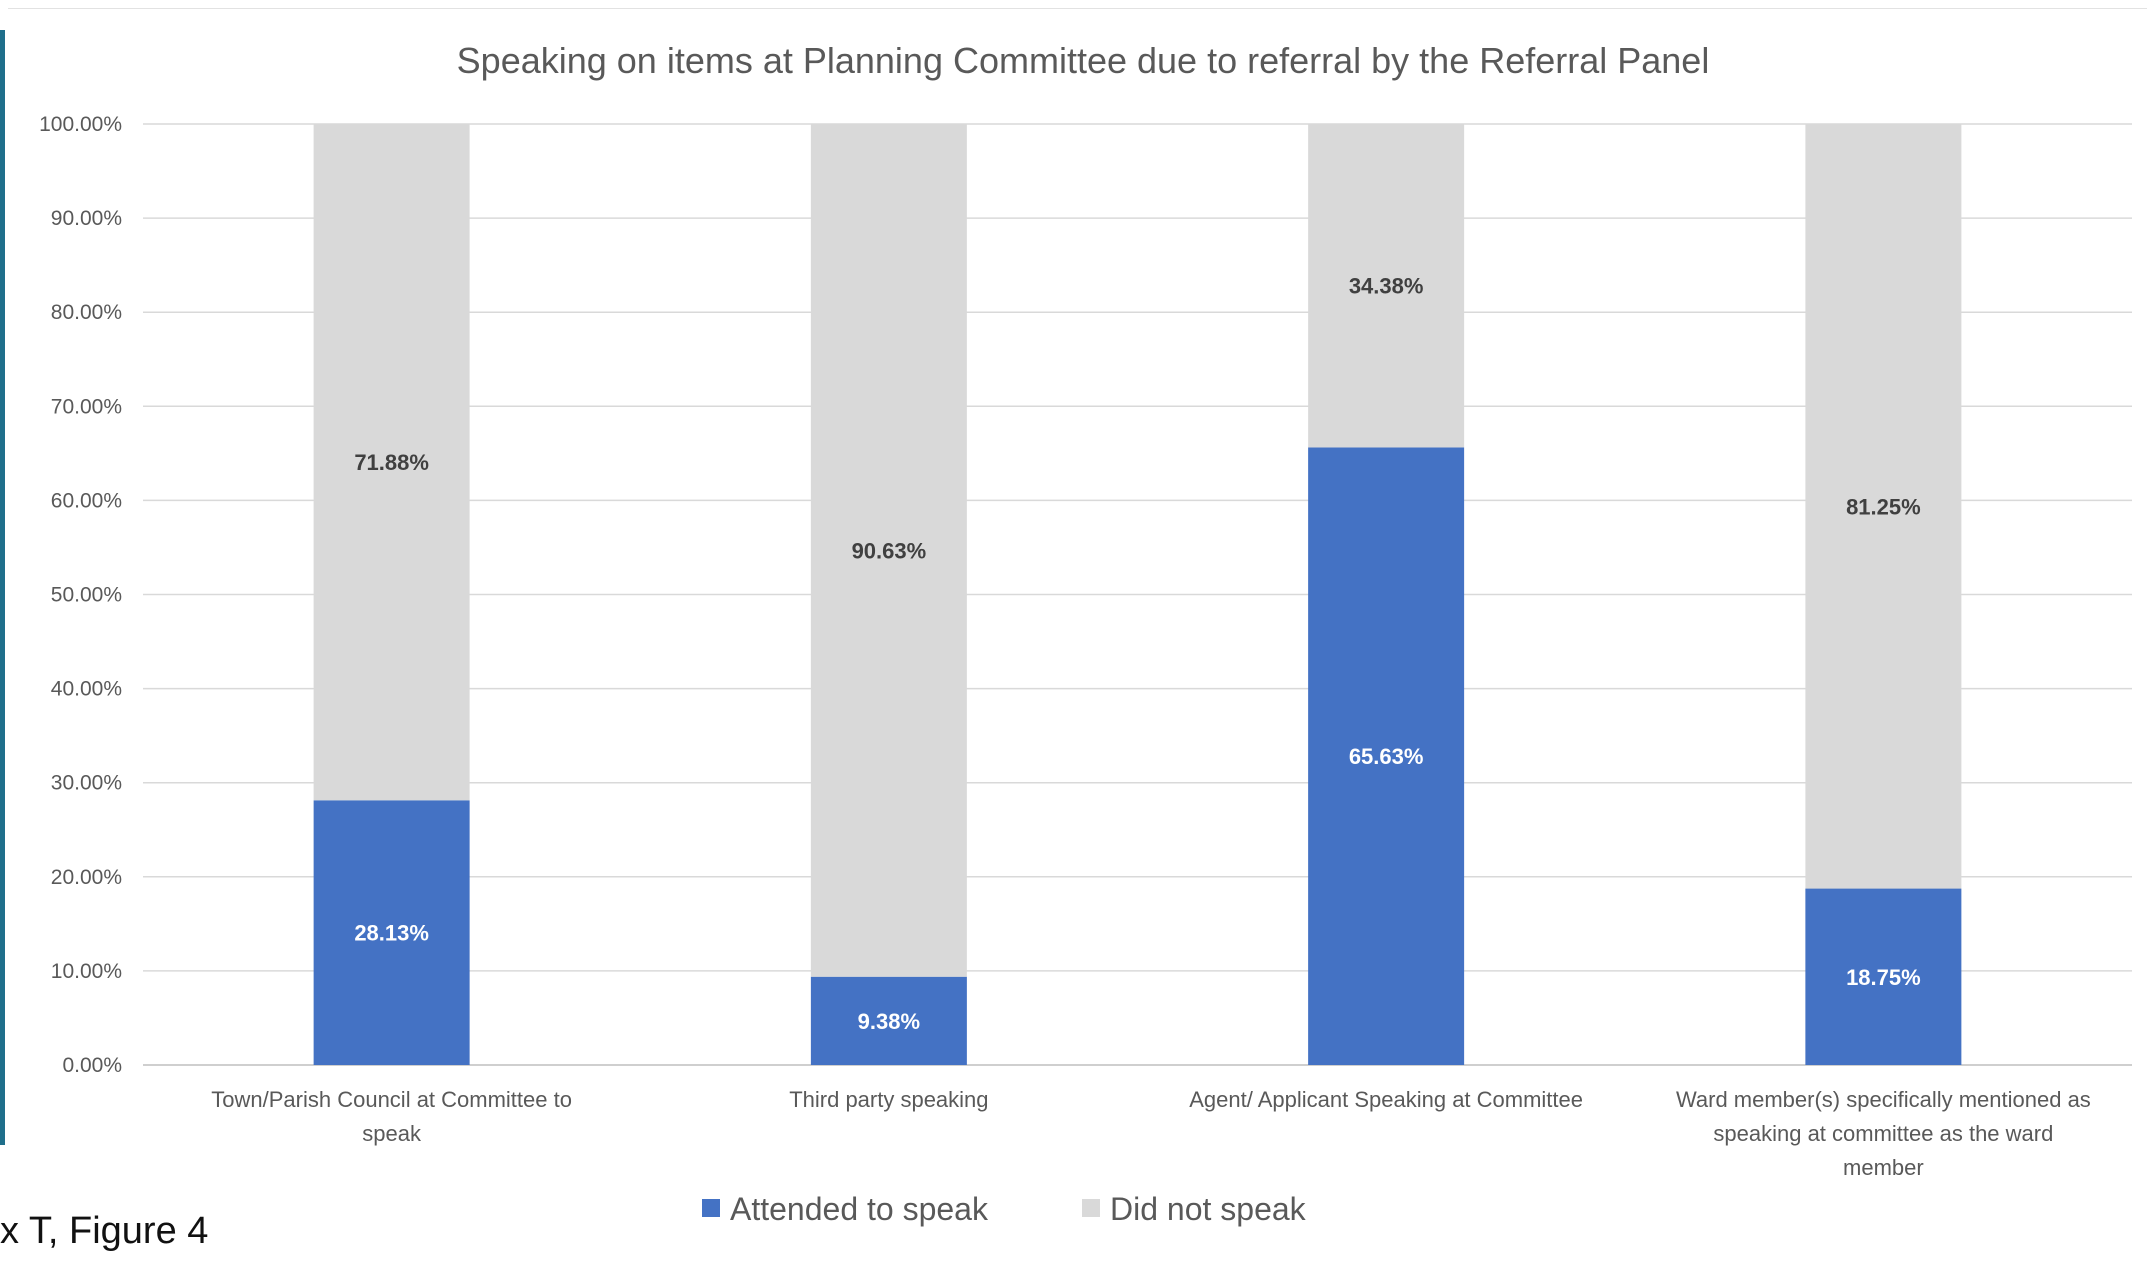  Describe the element at coordinates (1386, 1099) in the screenshot. I see `category-label: Agent/ Applicant Speaking at Committee` at that location.